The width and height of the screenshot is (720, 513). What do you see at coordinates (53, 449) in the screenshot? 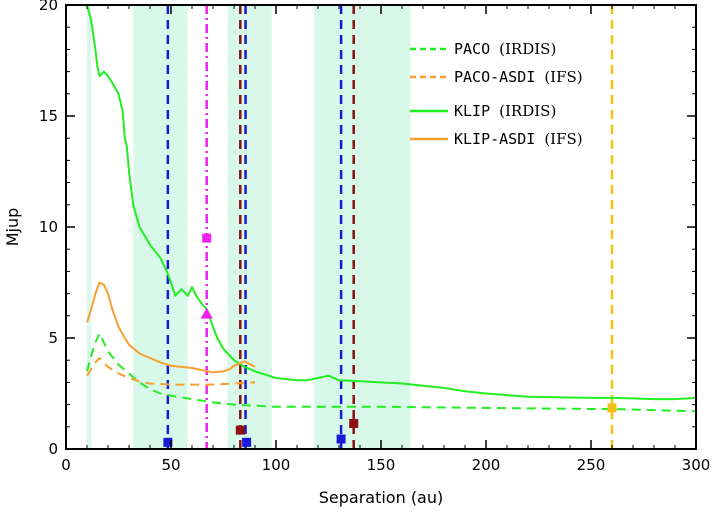
I see `y-tick-label: 0` at bounding box center [53, 449].